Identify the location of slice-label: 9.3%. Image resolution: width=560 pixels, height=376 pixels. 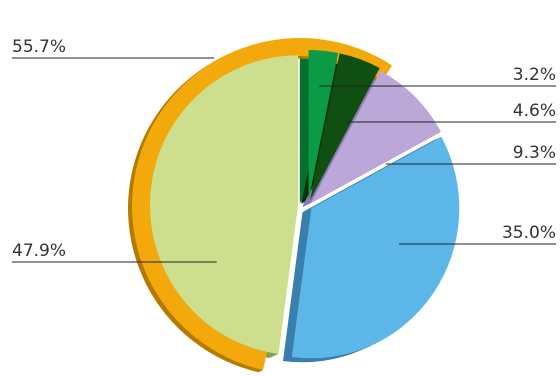
(534, 153).